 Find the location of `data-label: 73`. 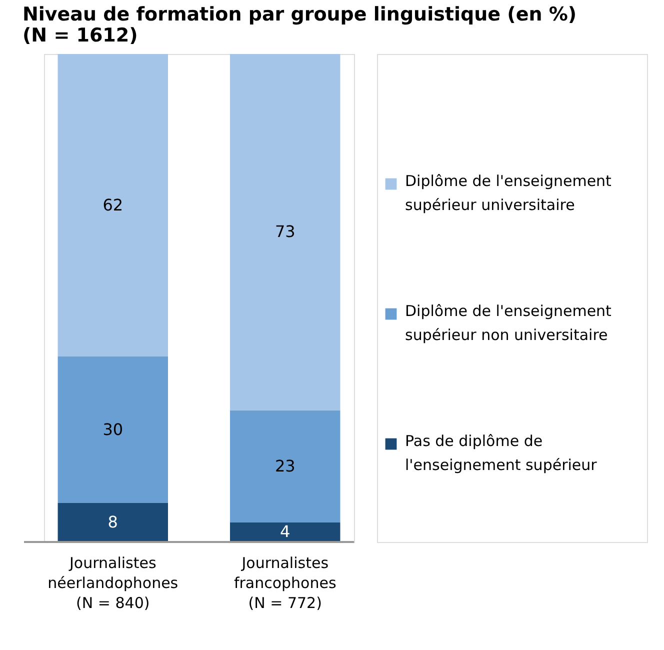

data-label: 73 is located at coordinates (285, 232).